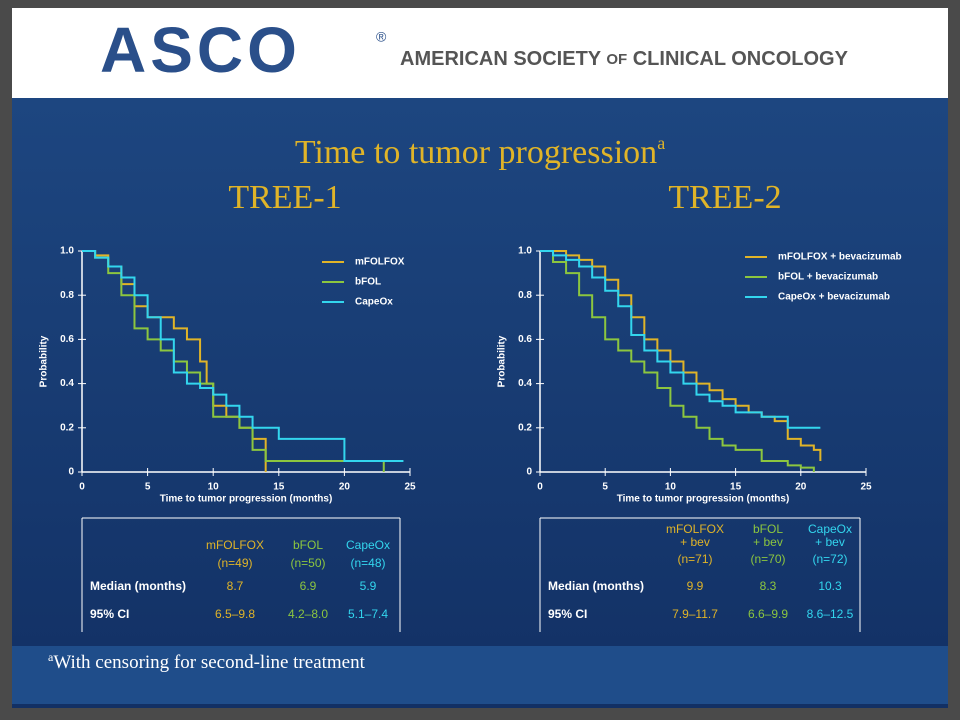 The width and height of the screenshot is (960, 720). I want to click on table-cell: 8.7, so click(235, 586).